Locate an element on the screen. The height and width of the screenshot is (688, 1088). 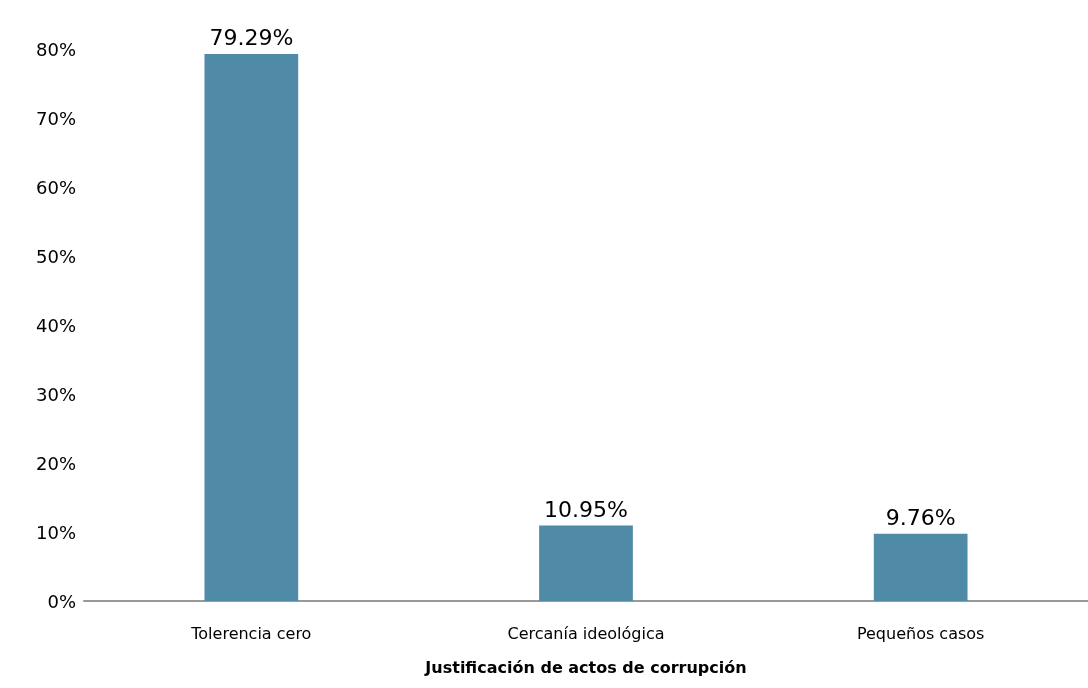
data-label: 9.76% is located at coordinates (920, 518).